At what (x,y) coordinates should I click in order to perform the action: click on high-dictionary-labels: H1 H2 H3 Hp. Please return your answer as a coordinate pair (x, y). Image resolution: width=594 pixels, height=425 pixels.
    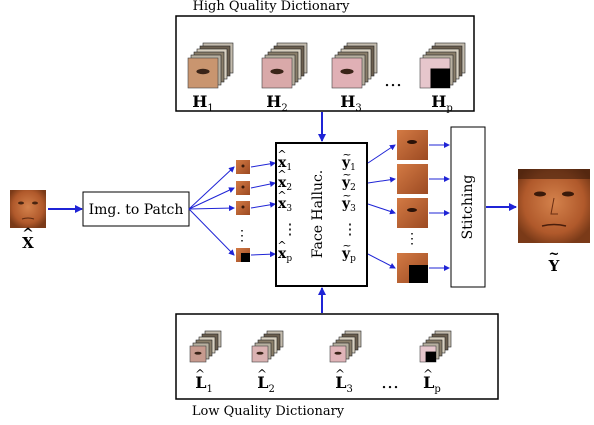
    Looking at the image, I should click on (322, 103).